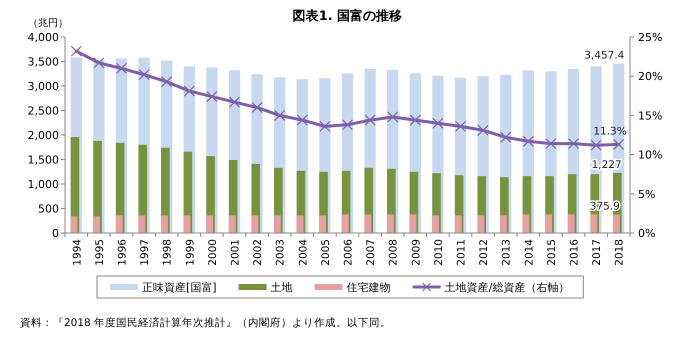 The height and width of the screenshot is (360, 693). Describe the element at coordinates (574, 252) in the screenshot. I see `x-tick-label: 2016` at that location.